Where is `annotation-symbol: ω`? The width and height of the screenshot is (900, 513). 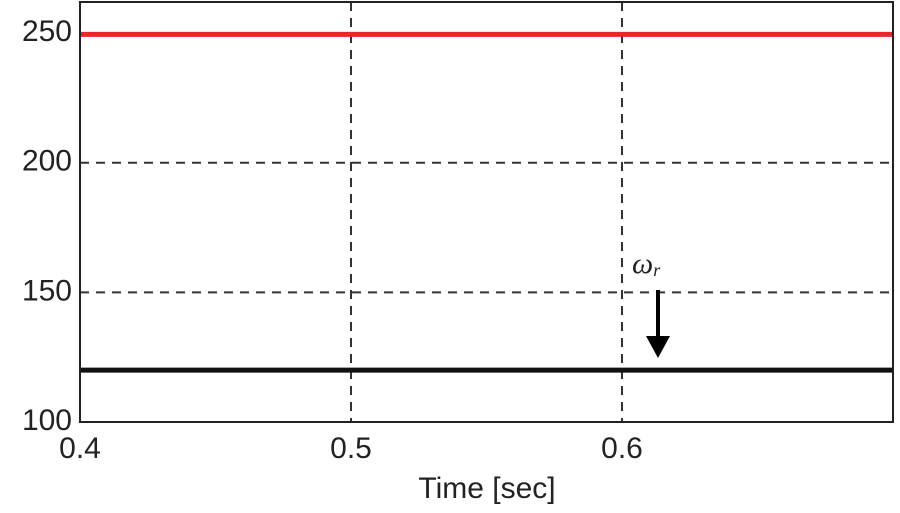 annotation-symbol: ω is located at coordinates (642, 263).